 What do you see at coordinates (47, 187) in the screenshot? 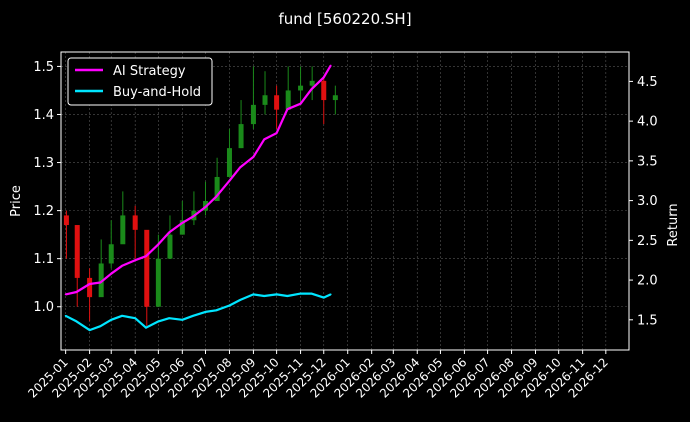
I see `y-axis-left: 1.0 1.1 1.2 1.3 1.4 1.5` at bounding box center [47, 187].